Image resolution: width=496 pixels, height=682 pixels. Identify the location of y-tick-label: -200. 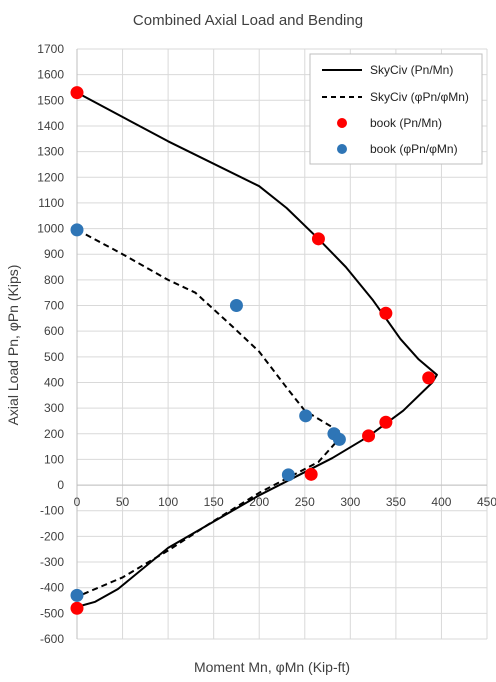
(52, 536).